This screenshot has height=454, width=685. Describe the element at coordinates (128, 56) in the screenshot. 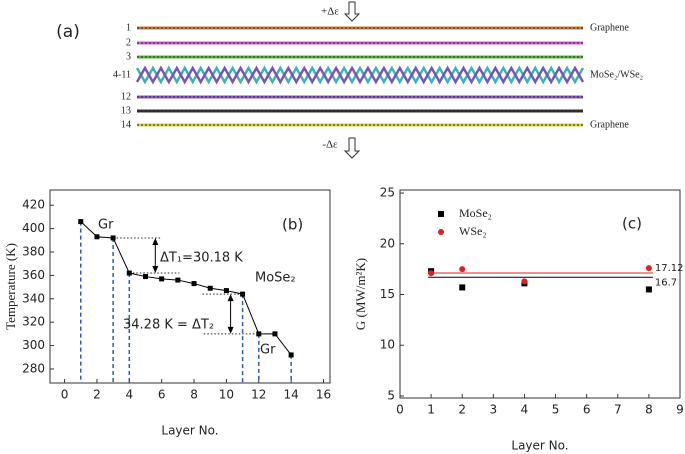

I see `layer-label: 3` at that location.